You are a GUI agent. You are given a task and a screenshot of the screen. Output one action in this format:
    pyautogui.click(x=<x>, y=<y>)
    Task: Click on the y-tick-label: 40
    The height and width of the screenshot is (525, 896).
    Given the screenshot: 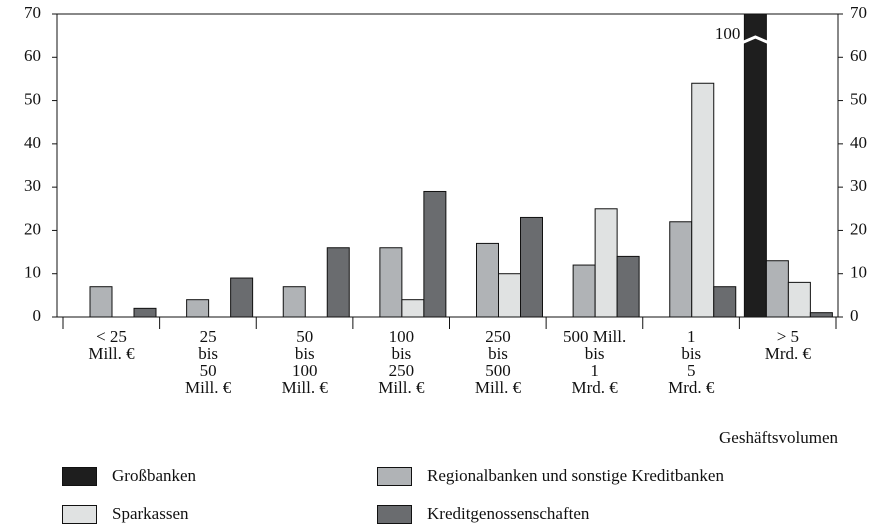 What is the action you would take?
    pyautogui.click(x=32, y=142)
    